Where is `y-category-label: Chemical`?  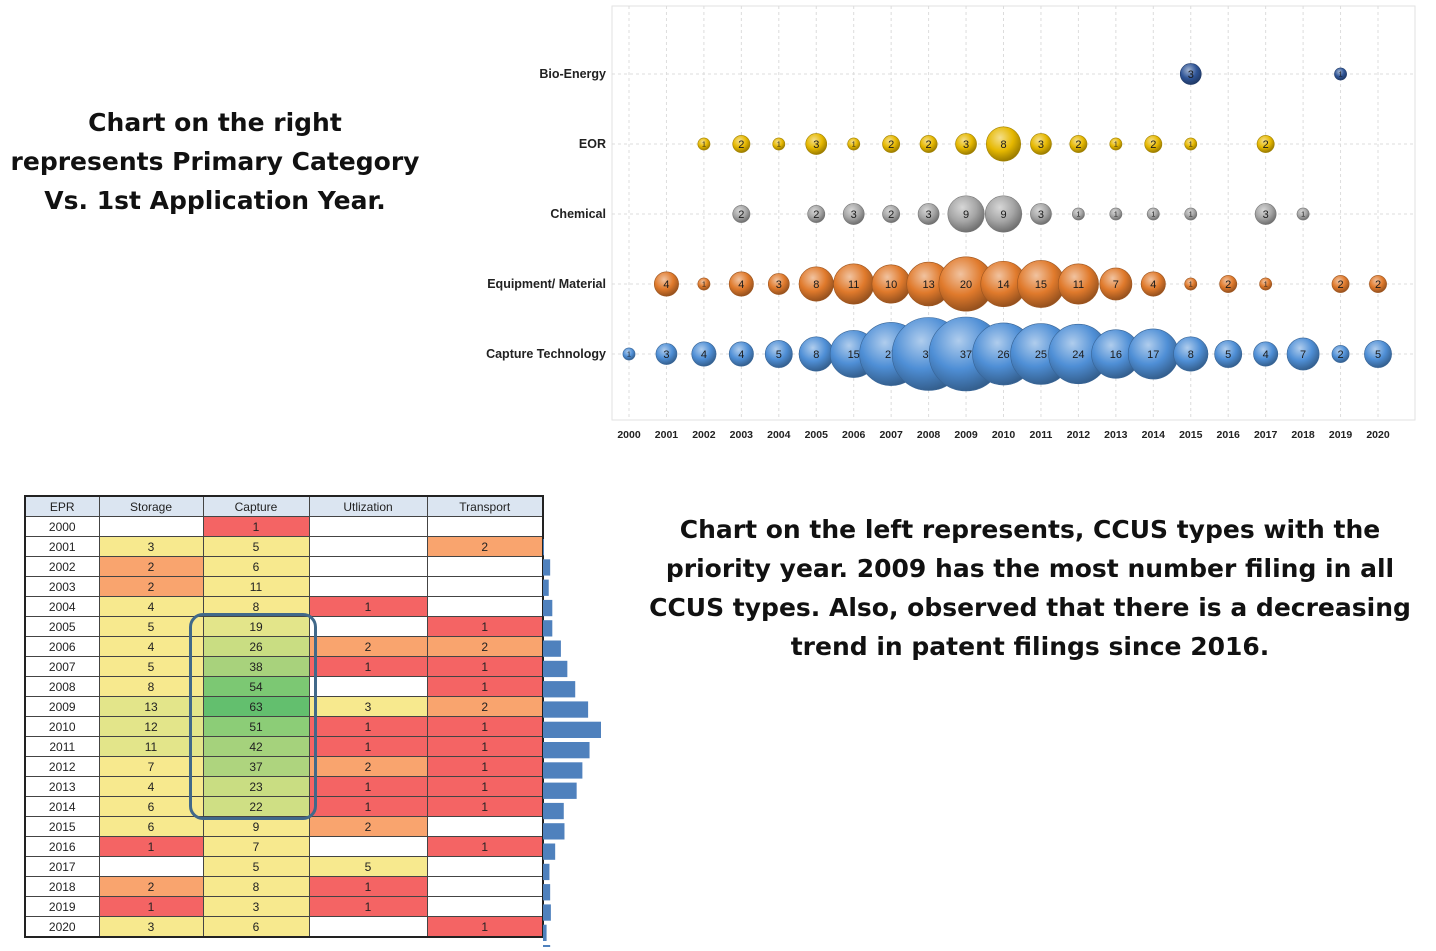
y-category-label: Chemical is located at coordinates (578, 214).